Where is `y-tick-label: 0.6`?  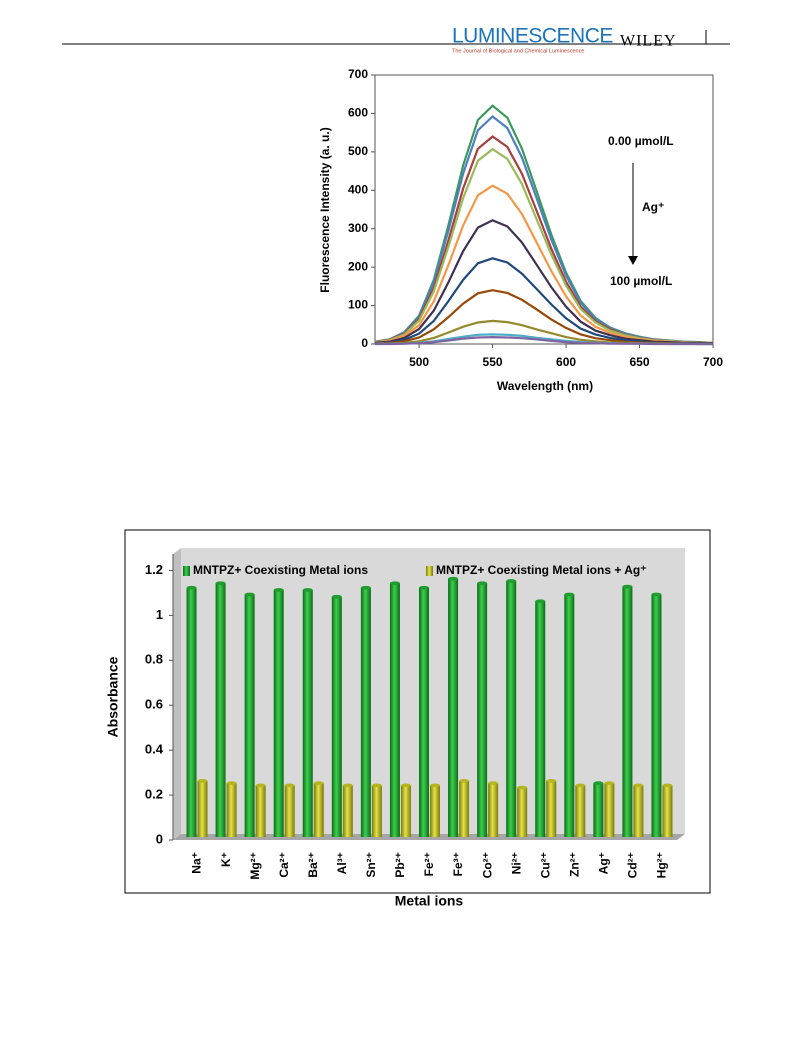
y-tick-label: 0.6 is located at coordinates (154, 704).